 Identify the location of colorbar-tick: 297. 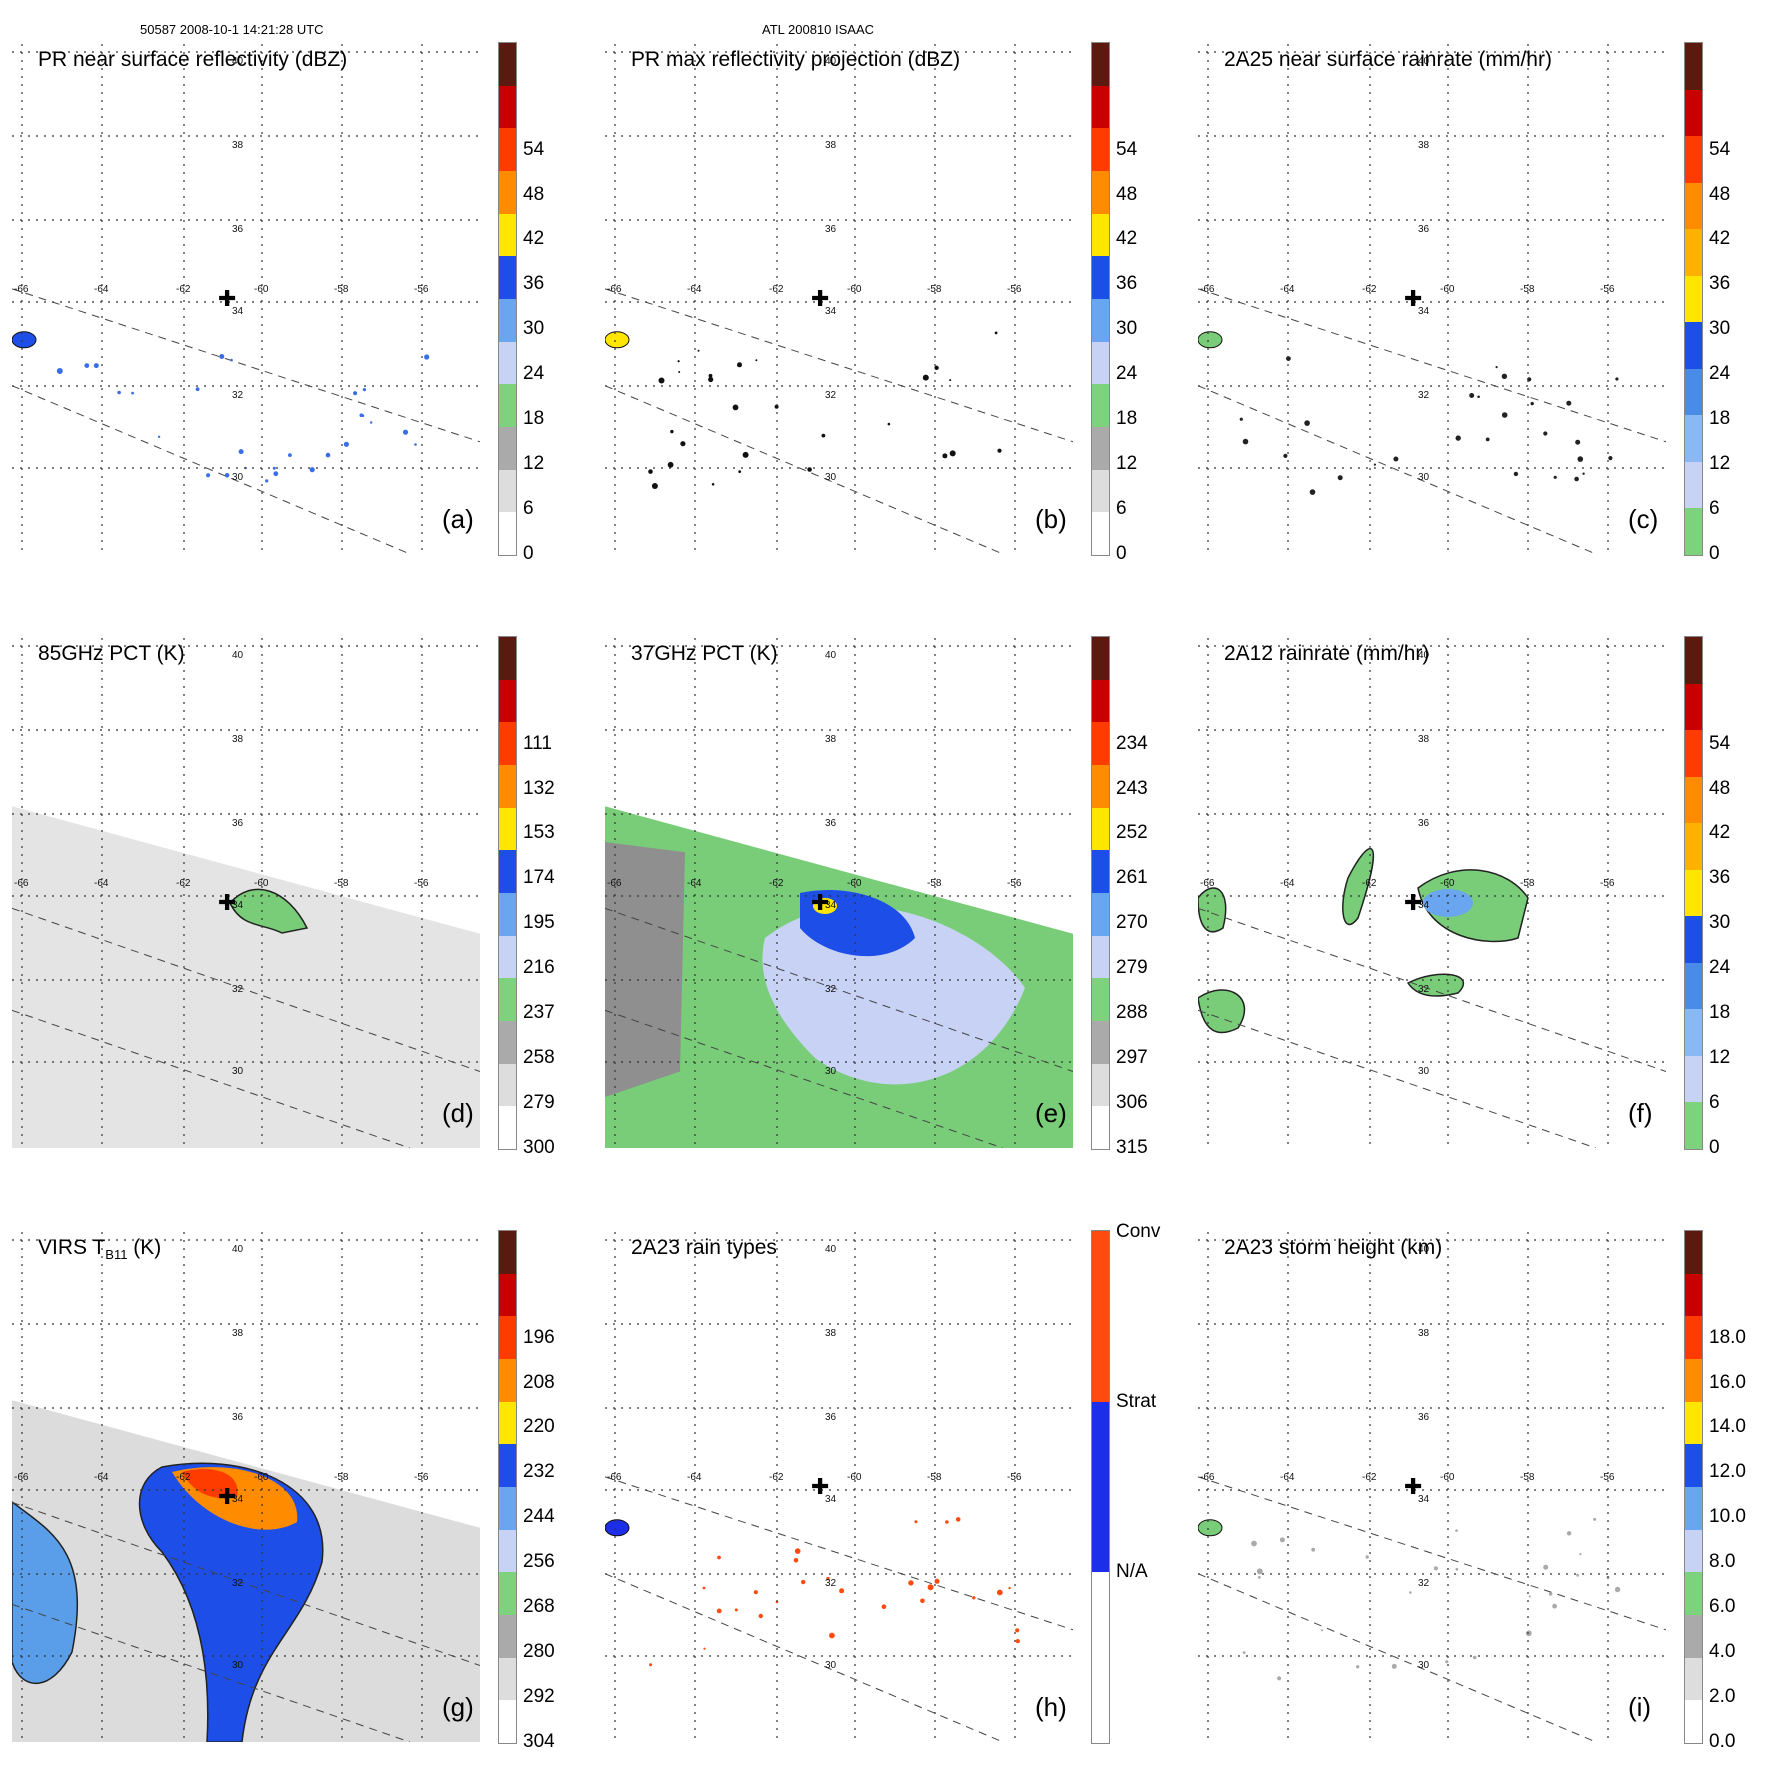
(1132, 1058).